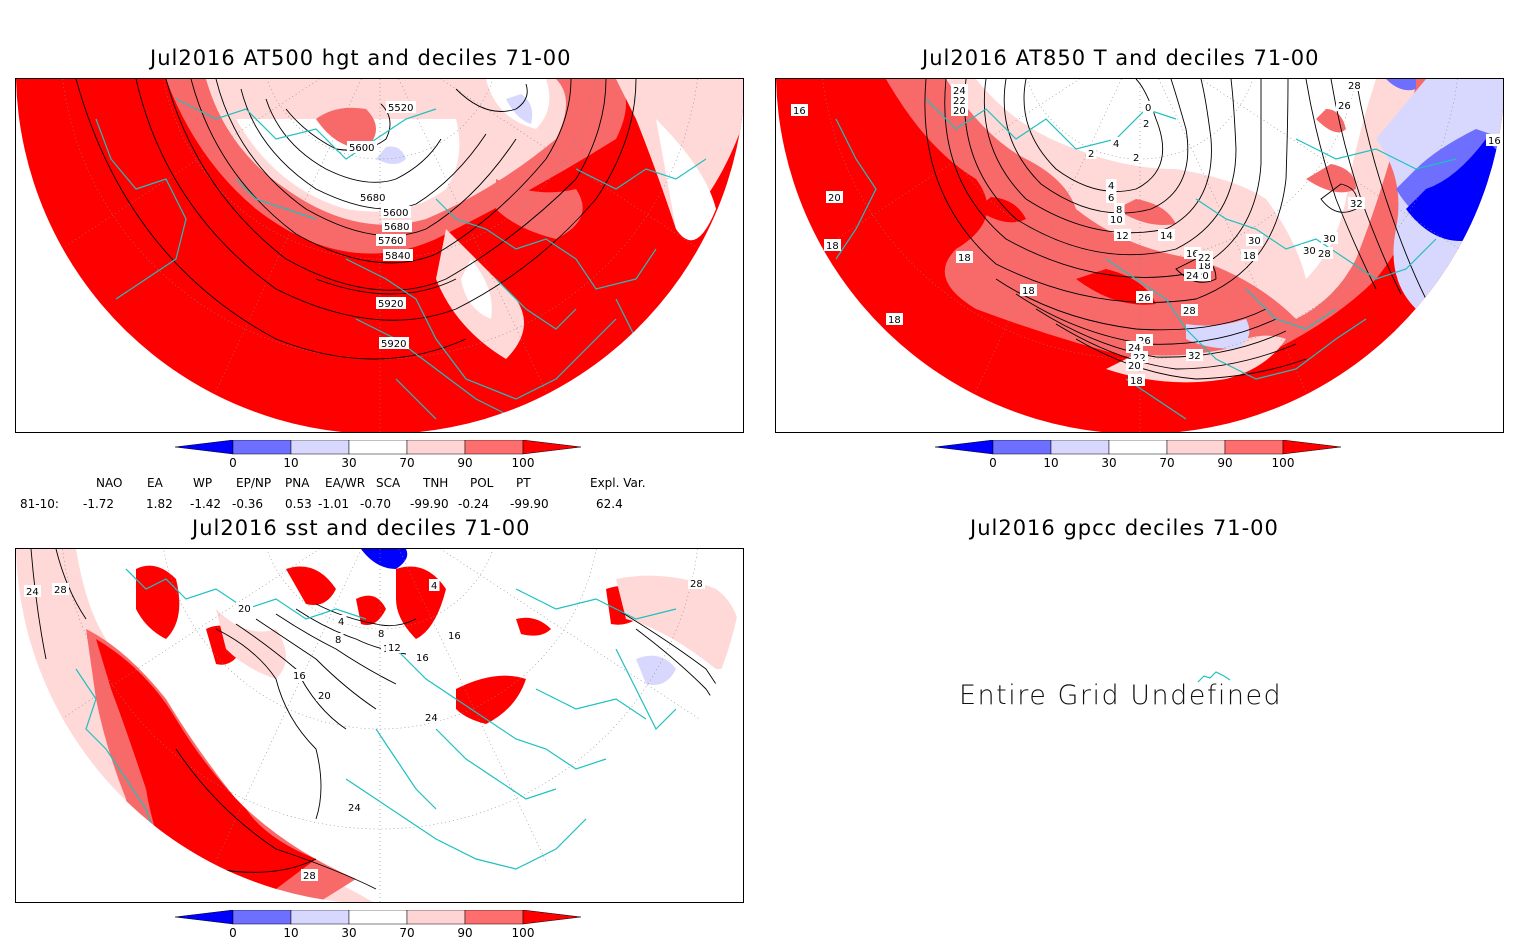  What do you see at coordinates (1111, 198) in the screenshot?
I see `contour-label: 6` at bounding box center [1111, 198].